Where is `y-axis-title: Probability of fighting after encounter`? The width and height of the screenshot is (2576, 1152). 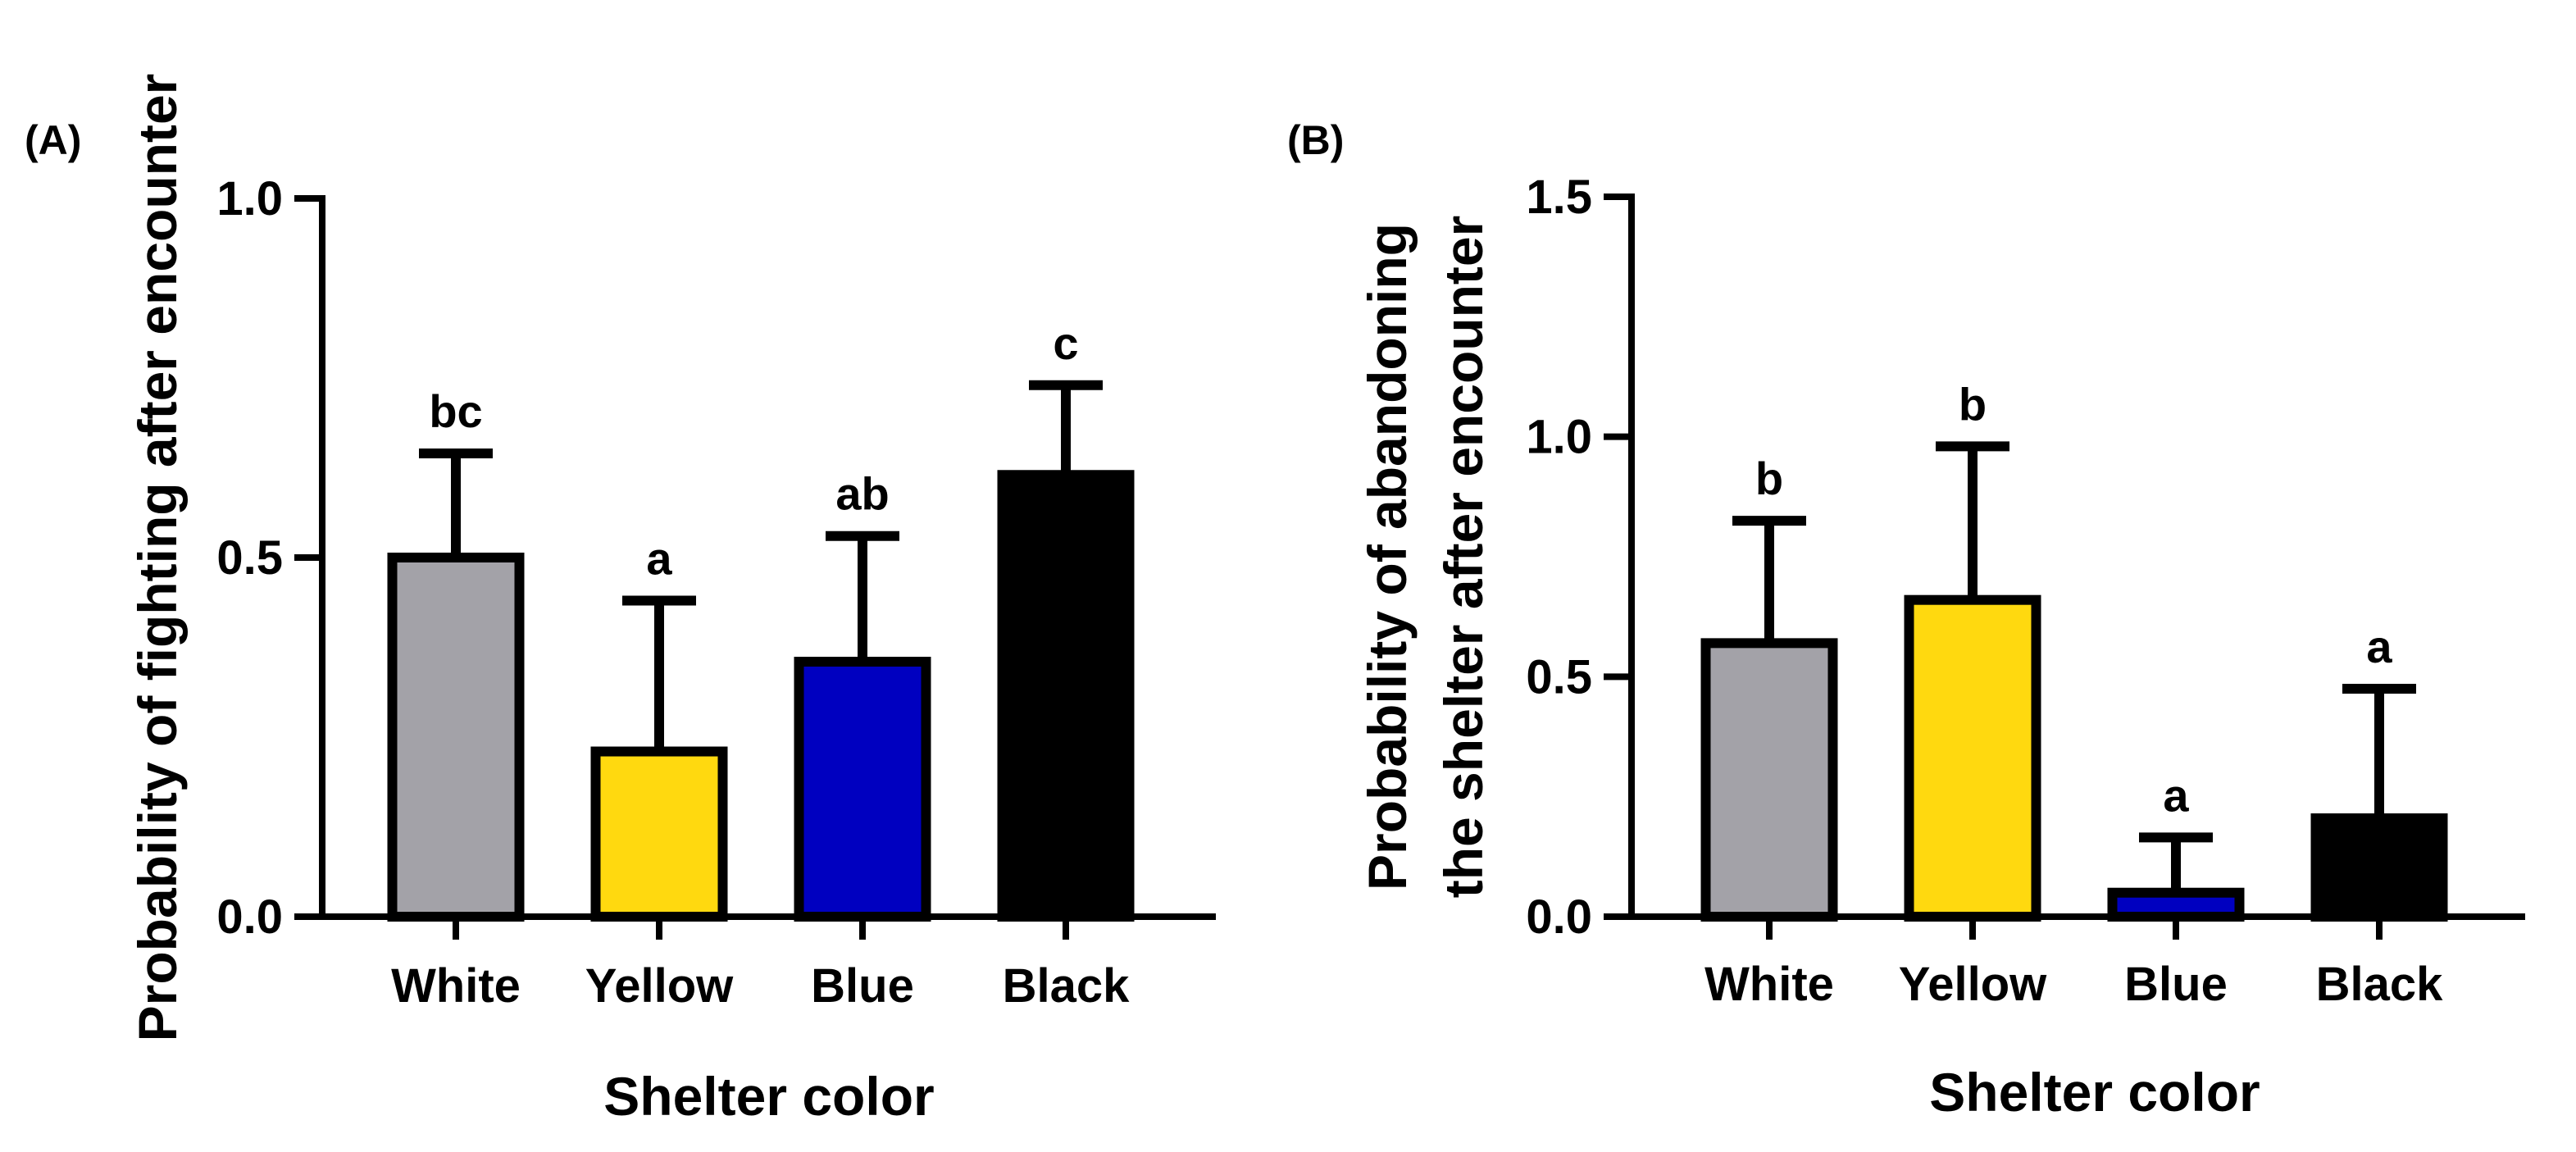 y-axis-title: Probability of fighting after encounter is located at coordinates (157, 558).